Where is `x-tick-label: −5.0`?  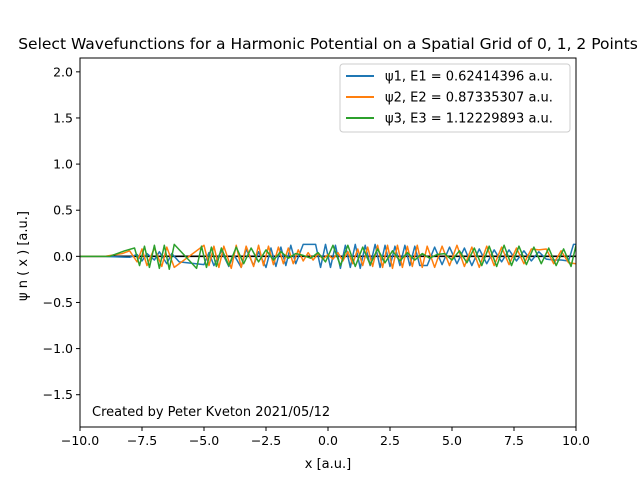 x-tick-label: −5.0 is located at coordinates (204, 440).